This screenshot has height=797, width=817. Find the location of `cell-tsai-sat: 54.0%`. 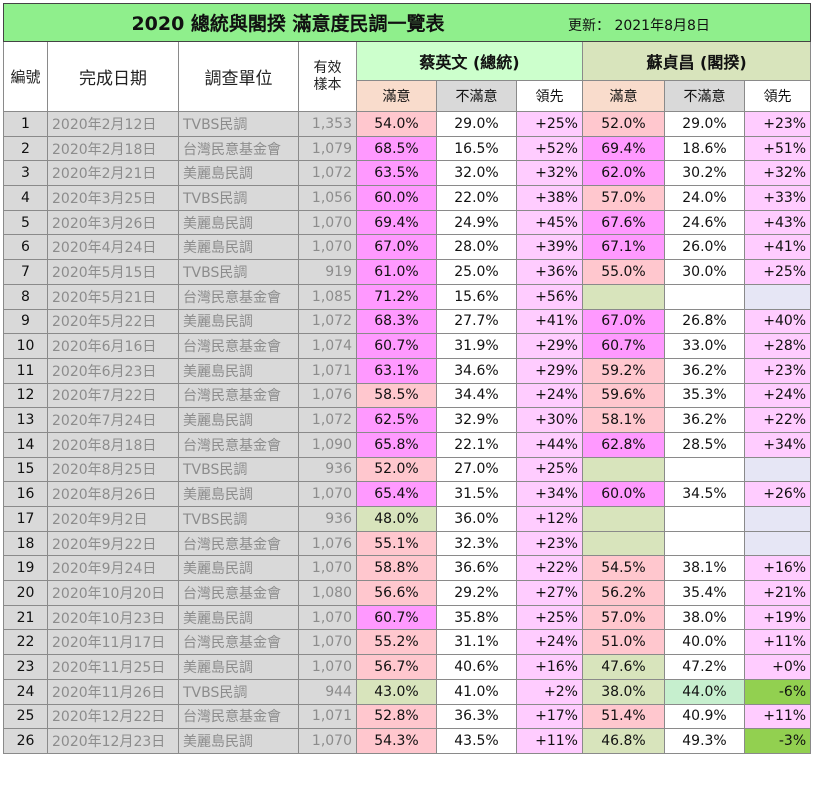

cell-tsai-sat: 54.0% is located at coordinates (396, 124).